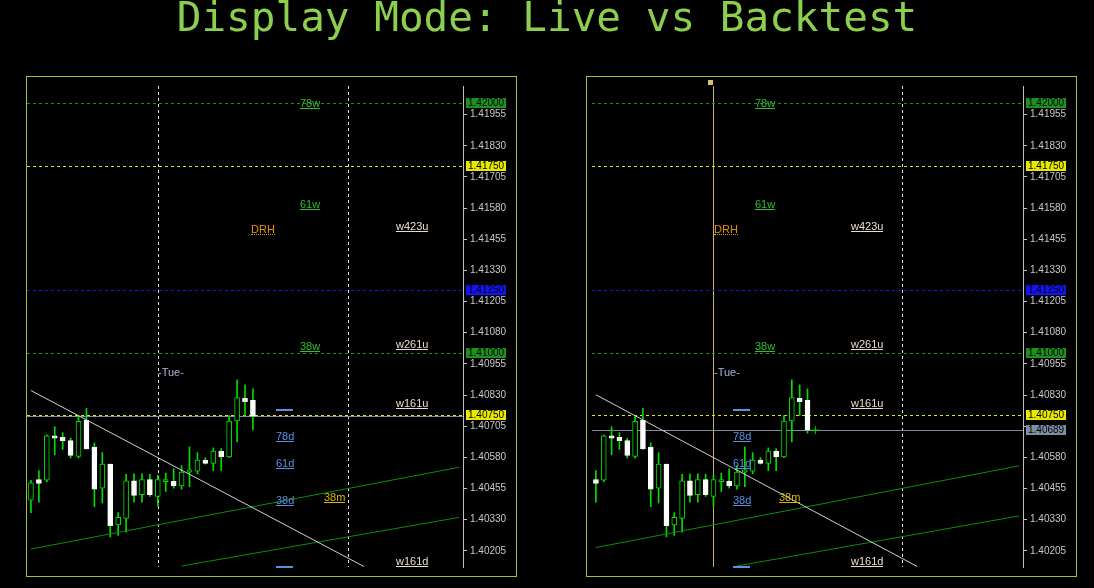  Describe the element at coordinates (488, 425) in the screenshot. I see `y-tick-label: 1.40705` at that location.